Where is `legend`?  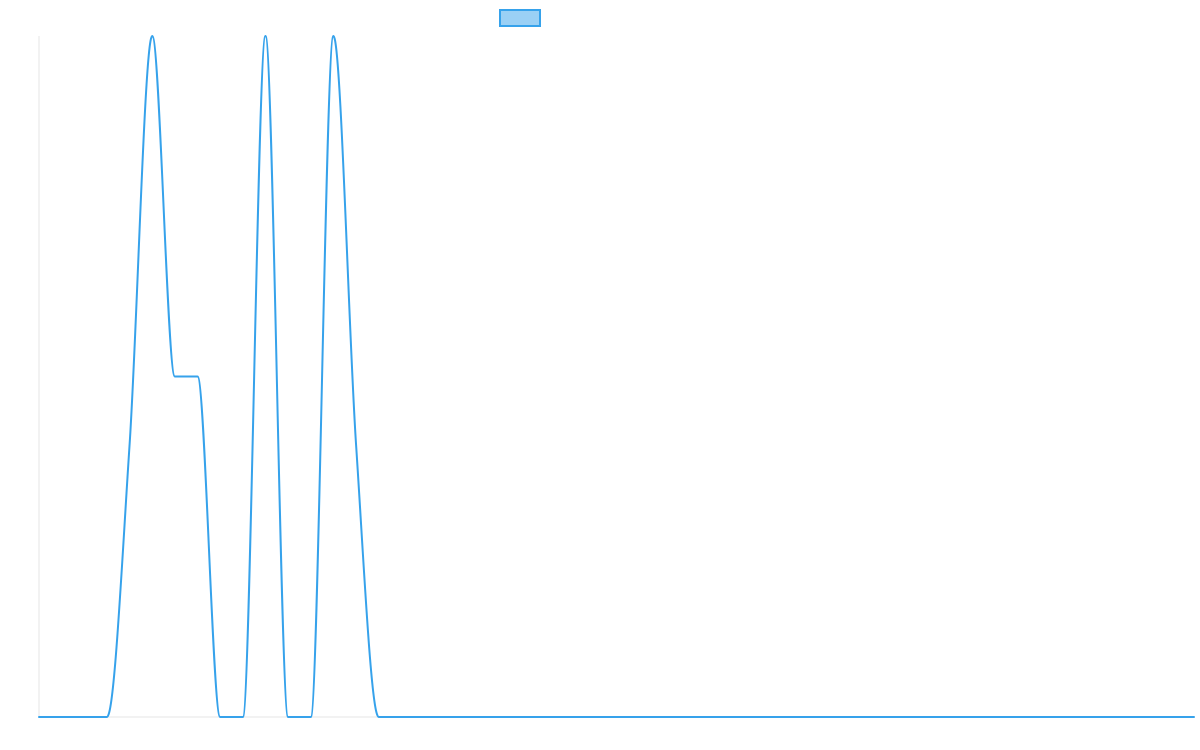
legend is located at coordinates (520, 18).